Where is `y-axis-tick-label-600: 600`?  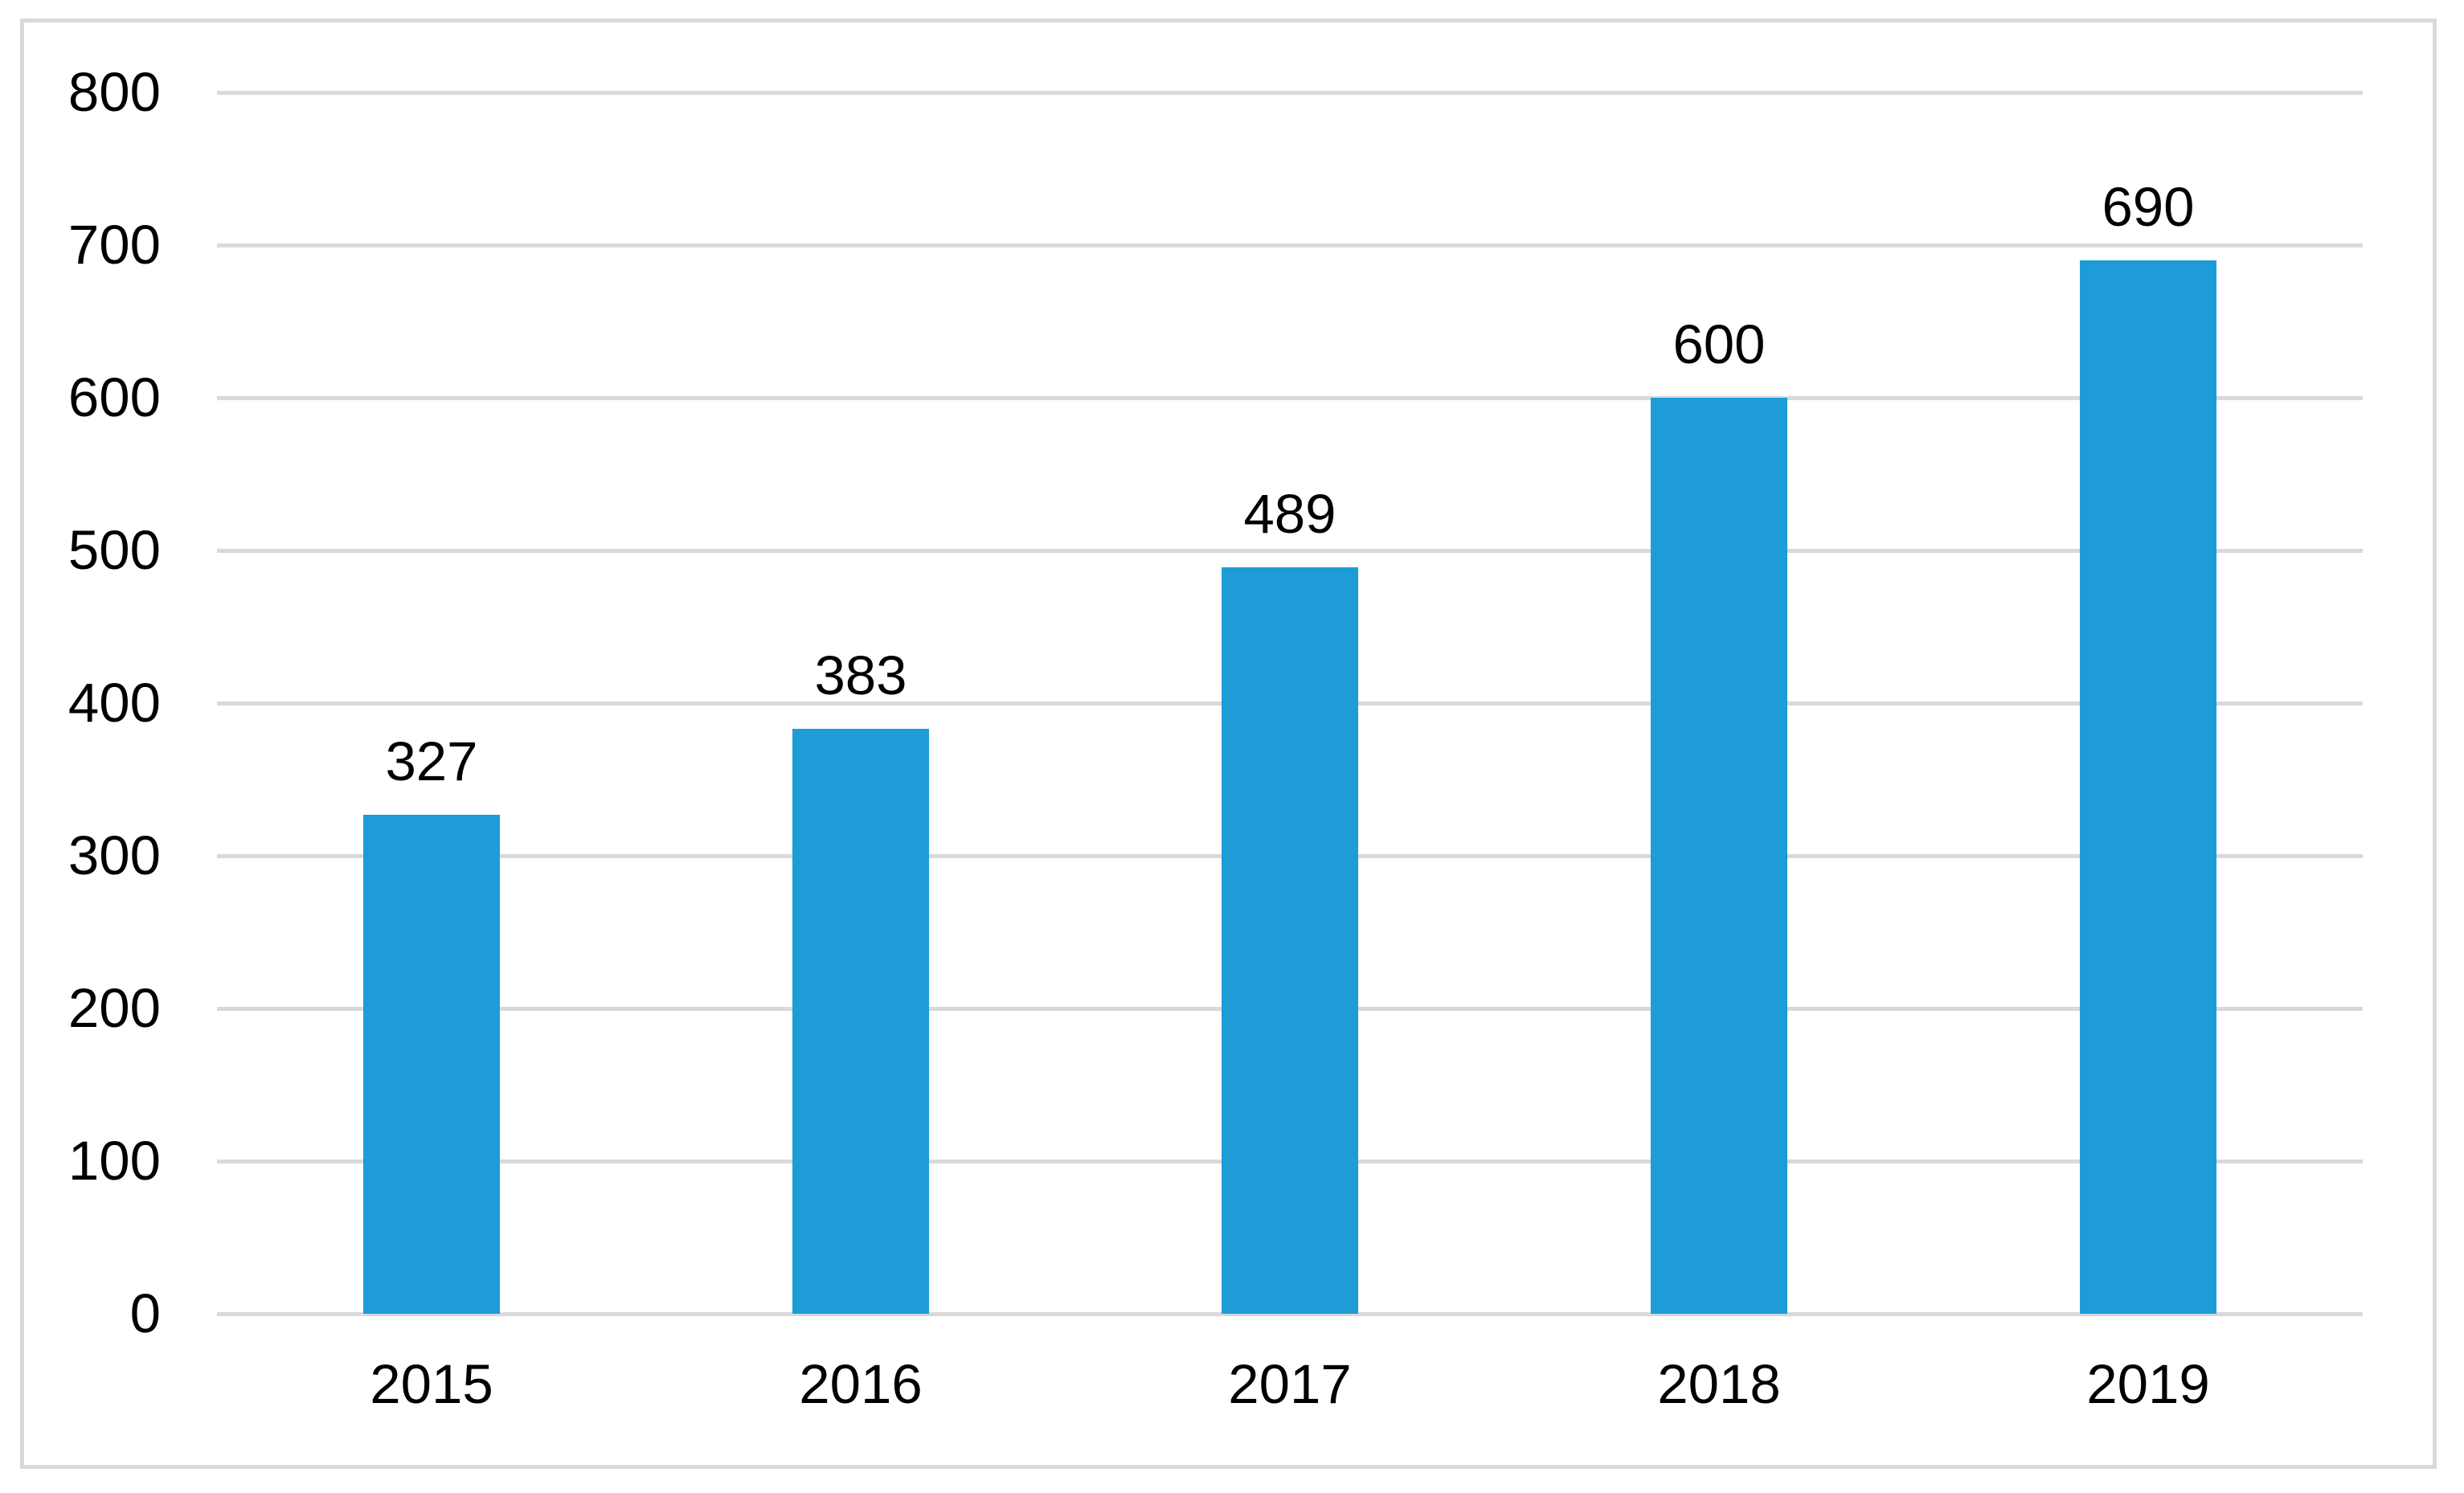 y-axis-tick-label-600: 600 is located at coordinates (114, 397).